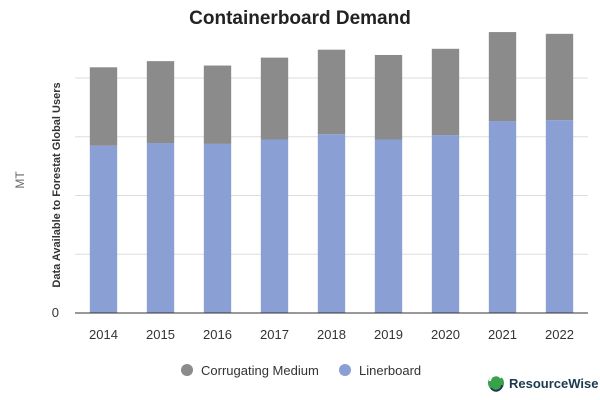  I want to click on x-tick-label: 2021, so click(502, 334).